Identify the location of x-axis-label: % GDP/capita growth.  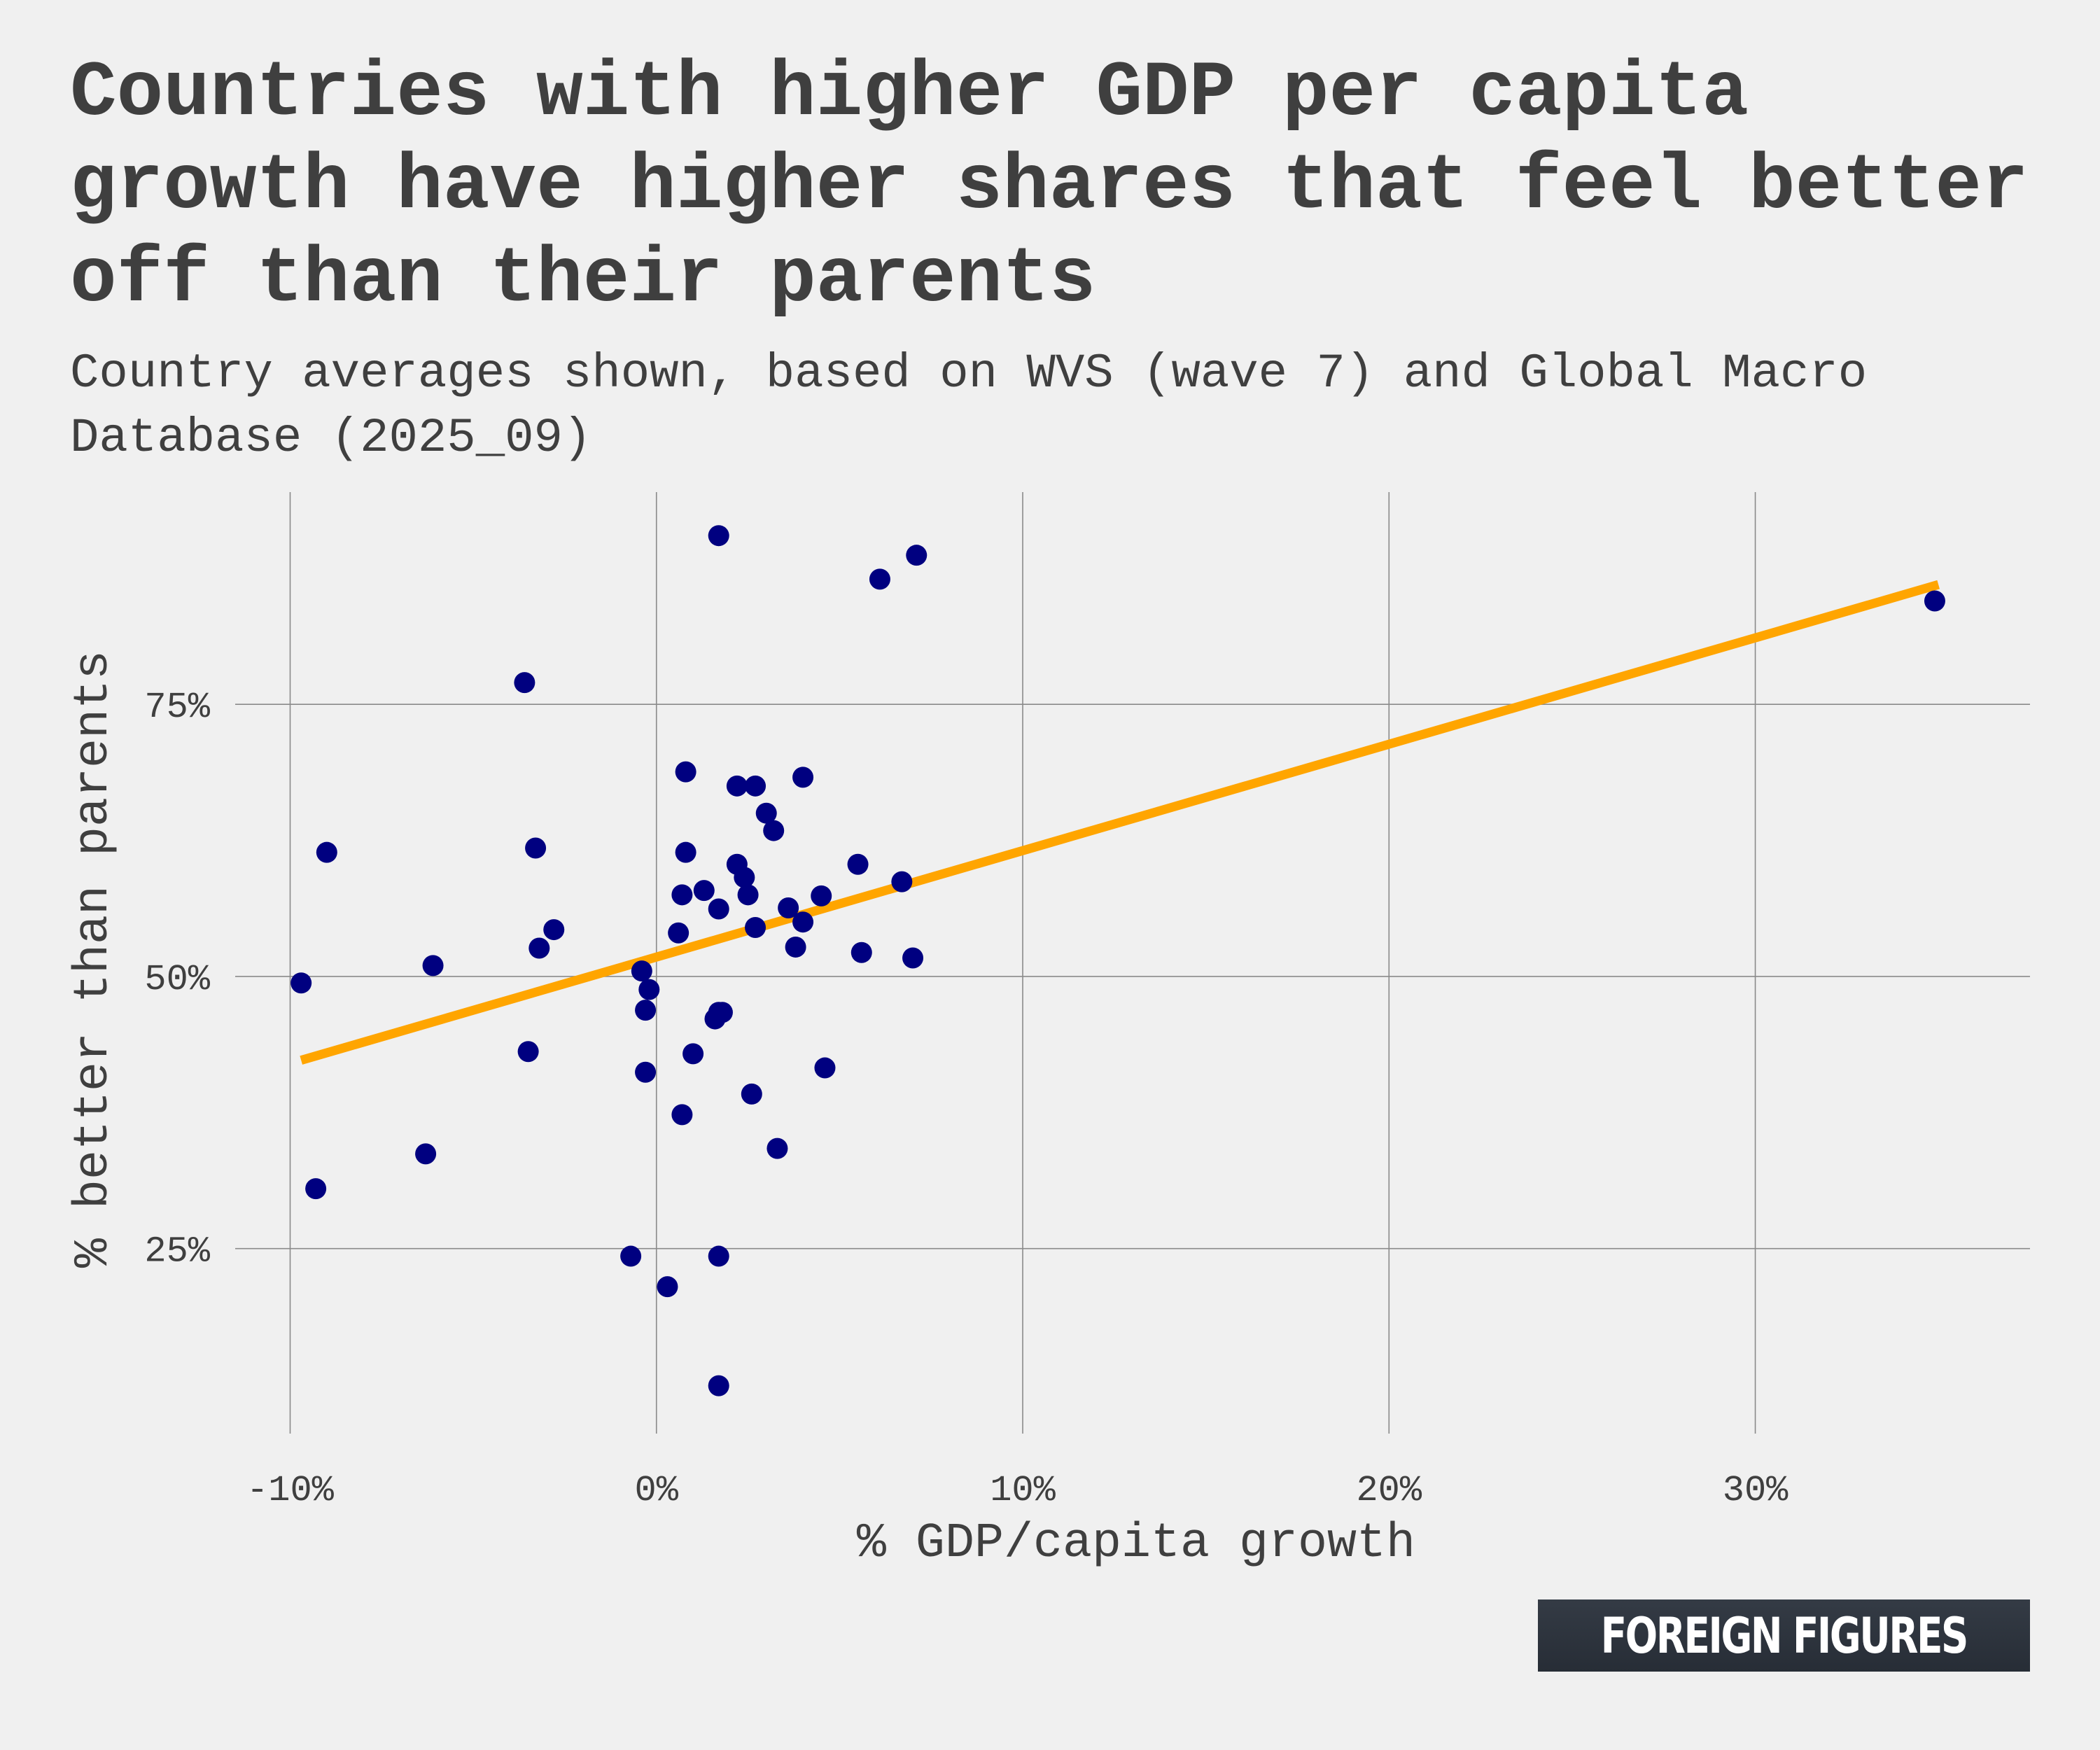
(1136, 1544).